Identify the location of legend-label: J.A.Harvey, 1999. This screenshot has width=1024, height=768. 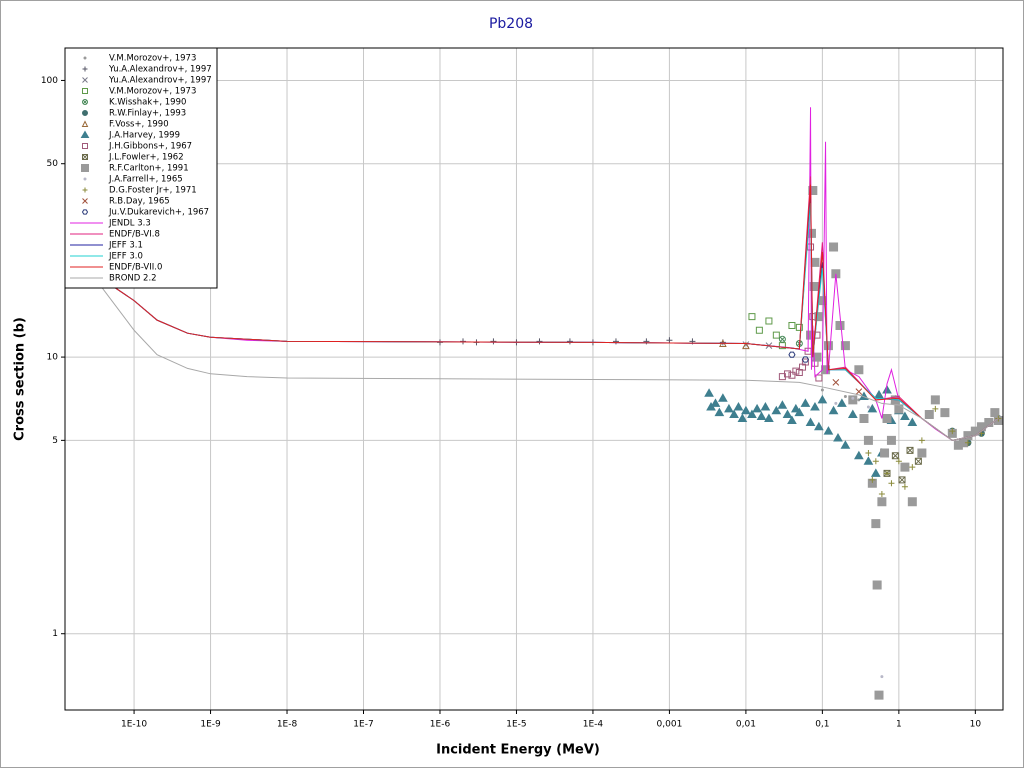
(144, 136).